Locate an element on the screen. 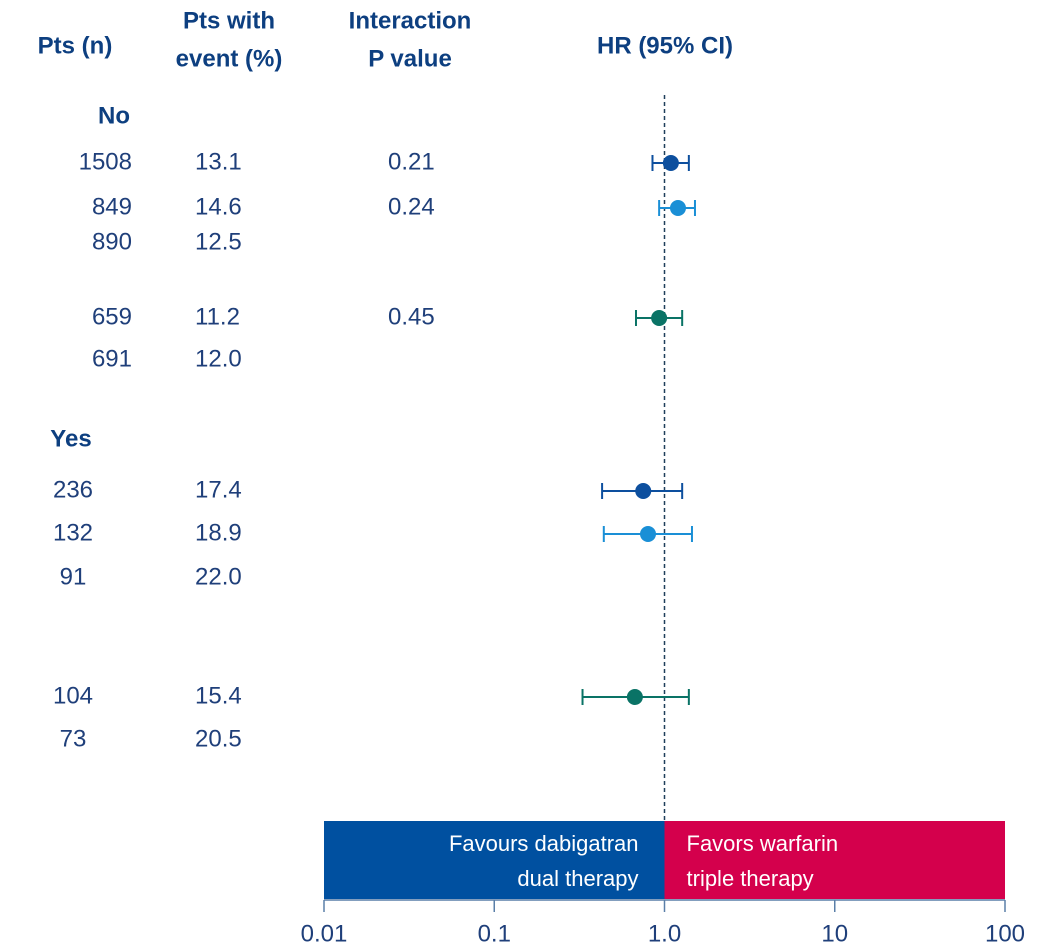 This screenshot has width=1061, height=950. header: P value is located at coordinates (410, 58).